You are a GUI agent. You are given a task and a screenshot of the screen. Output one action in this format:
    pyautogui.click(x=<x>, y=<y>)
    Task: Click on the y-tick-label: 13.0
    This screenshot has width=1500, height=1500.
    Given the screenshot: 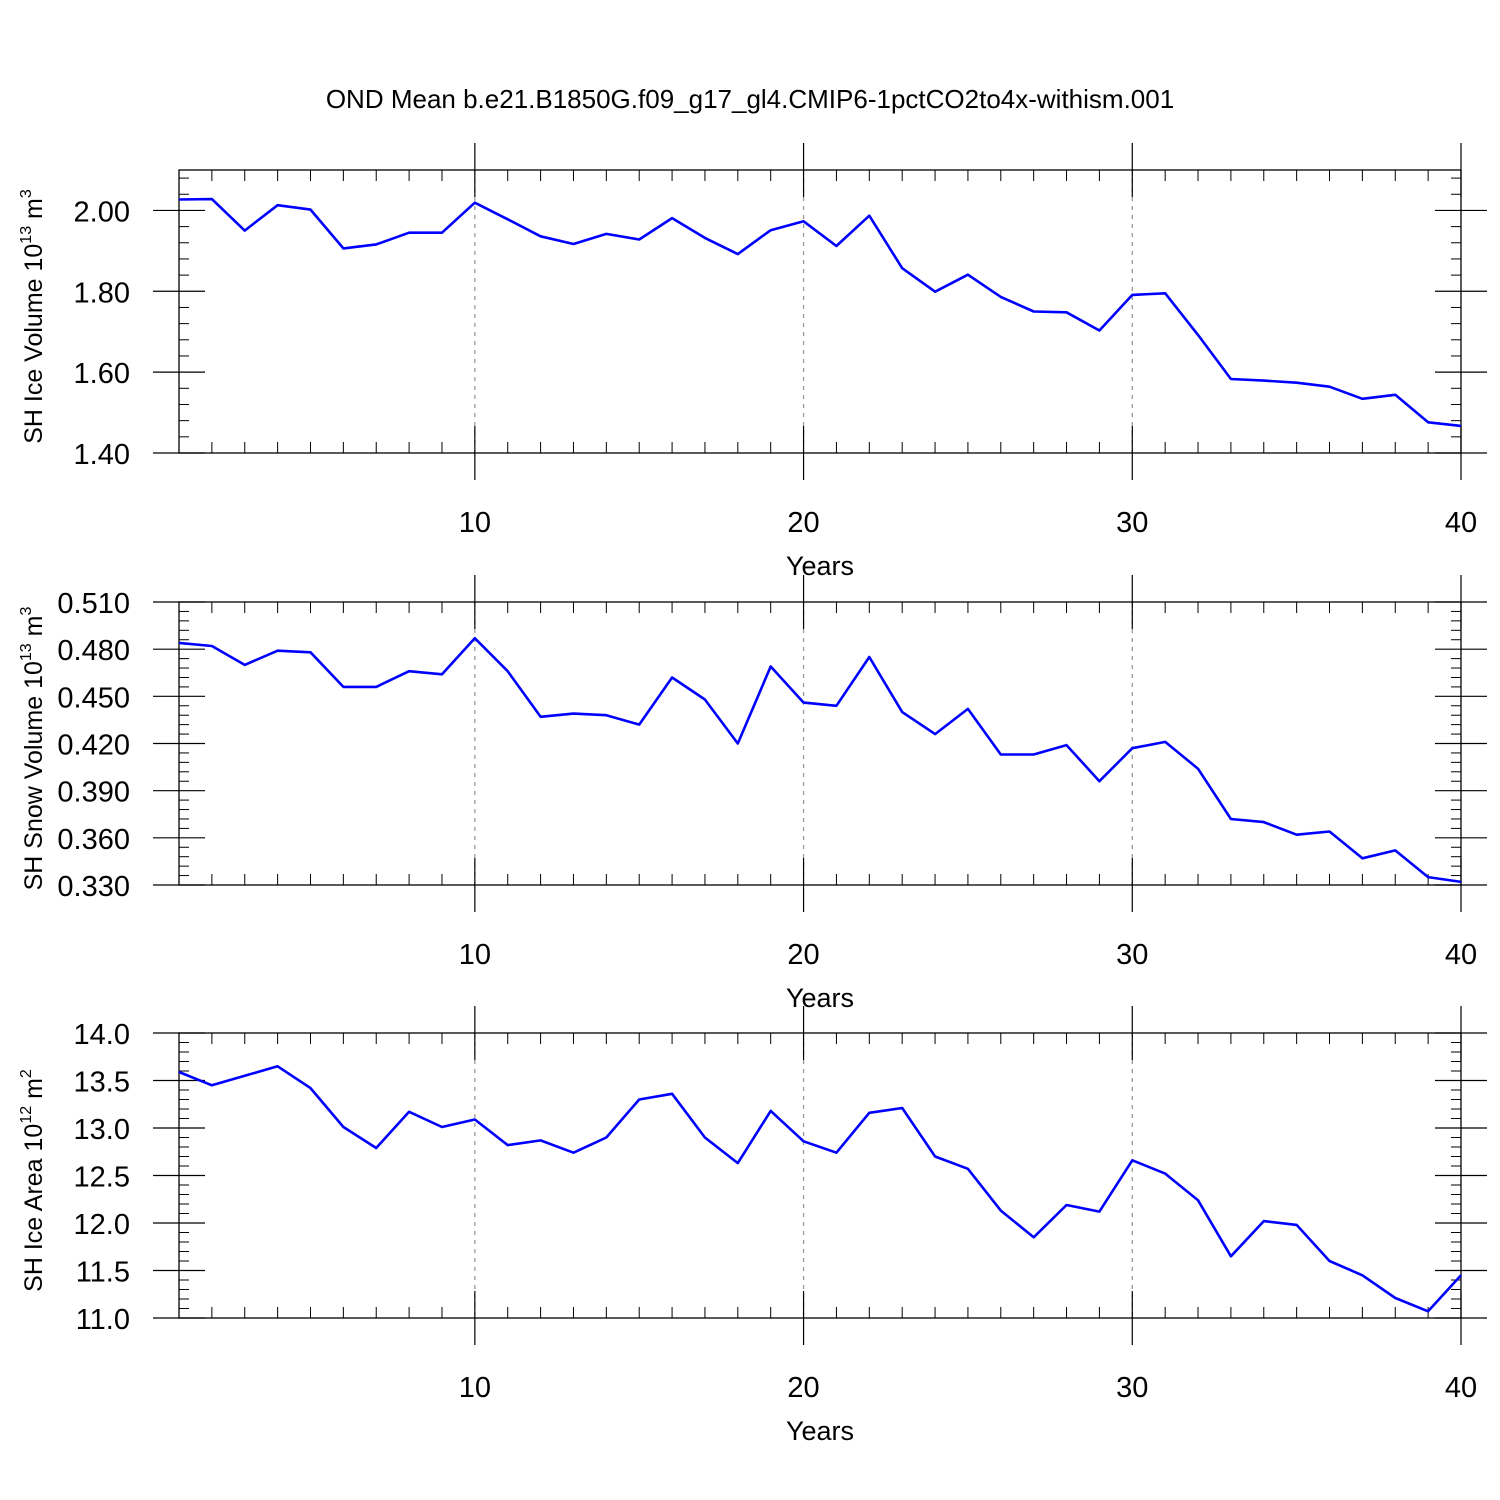 What is the action you would take?
    pyautogui.click(x=102, y=1130)
    